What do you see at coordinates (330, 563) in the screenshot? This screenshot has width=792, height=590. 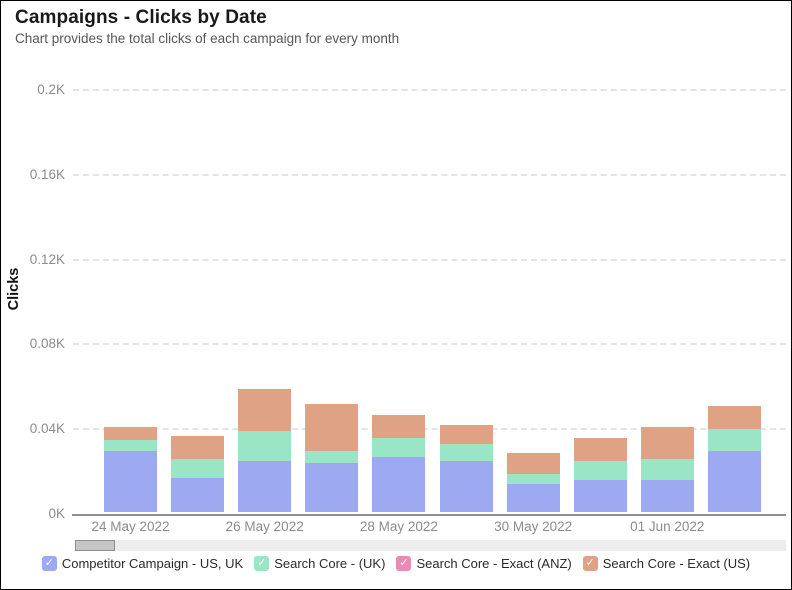 I see `legend-item-label: Search Core - (UK)` at bounding box center [330, 563].